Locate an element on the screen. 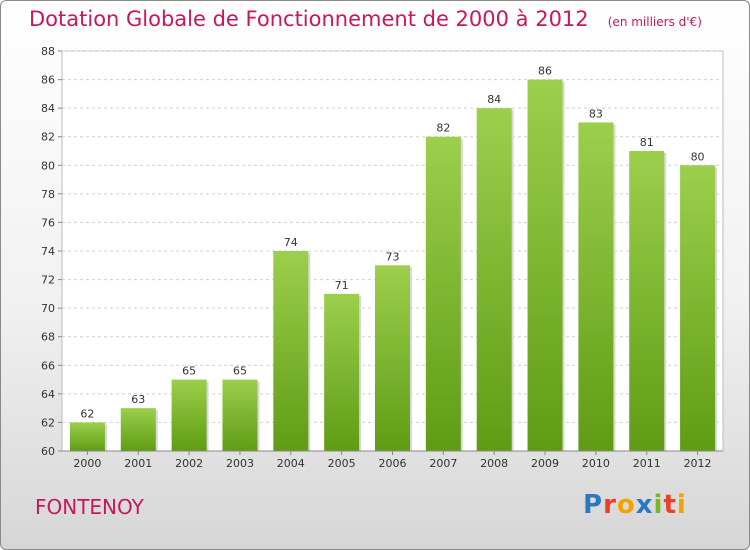  data-label: 73 is located at coordinates (393, 256).